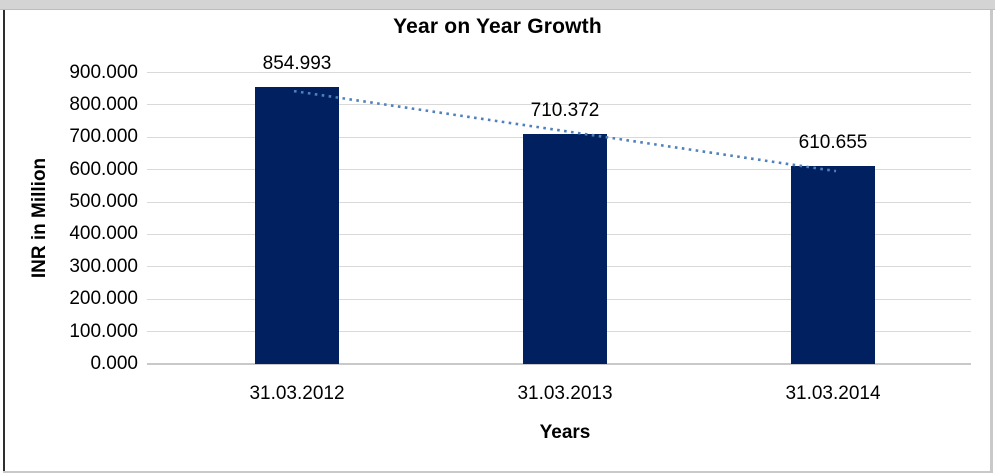  I want to click on chart-title: Year on Year Growth, so click(497, 26).